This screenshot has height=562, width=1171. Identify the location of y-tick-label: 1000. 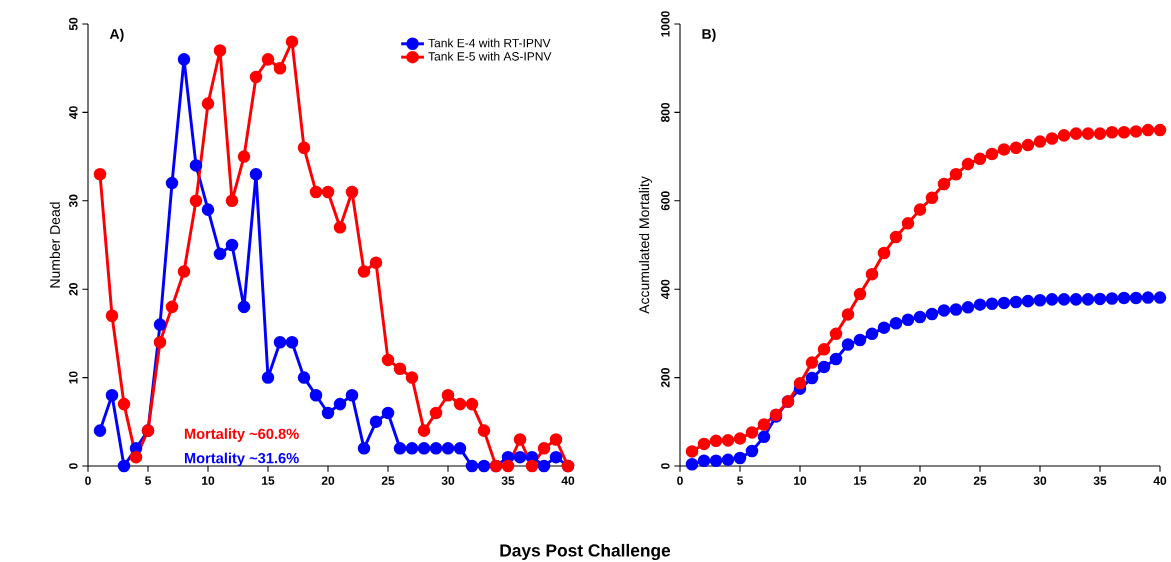
(665, 24).